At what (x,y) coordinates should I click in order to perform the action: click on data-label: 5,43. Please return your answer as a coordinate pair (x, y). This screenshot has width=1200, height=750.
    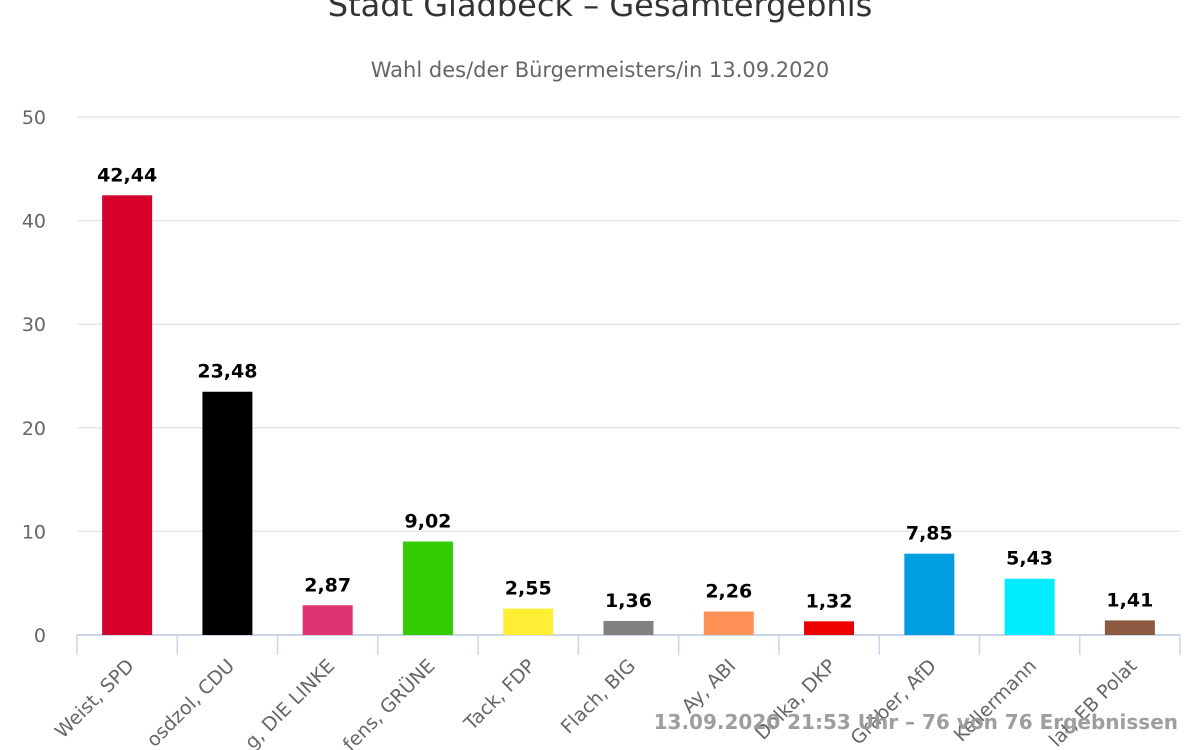
    Looking at the image, I should click on (1029, 559).